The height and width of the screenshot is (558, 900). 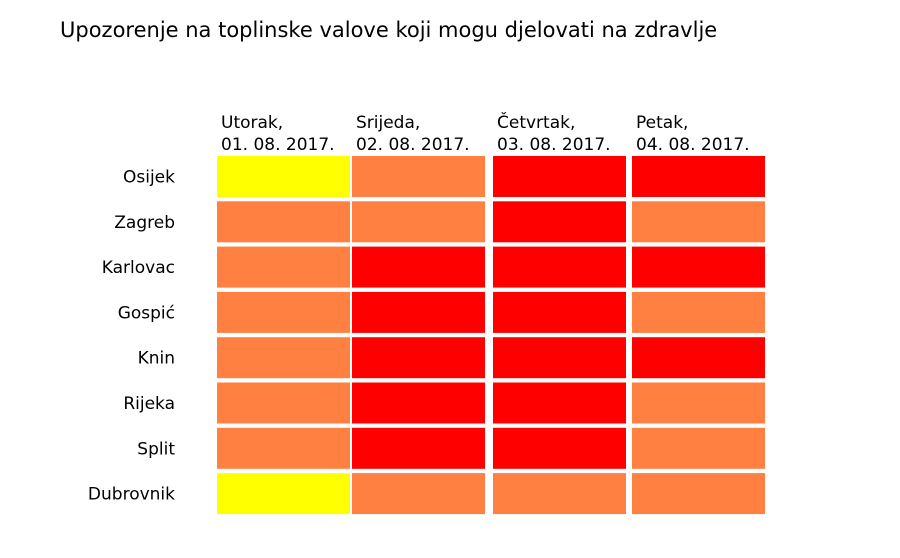 I want to click on column-header-day: Četvrtak,, so click(x=536, y=122).